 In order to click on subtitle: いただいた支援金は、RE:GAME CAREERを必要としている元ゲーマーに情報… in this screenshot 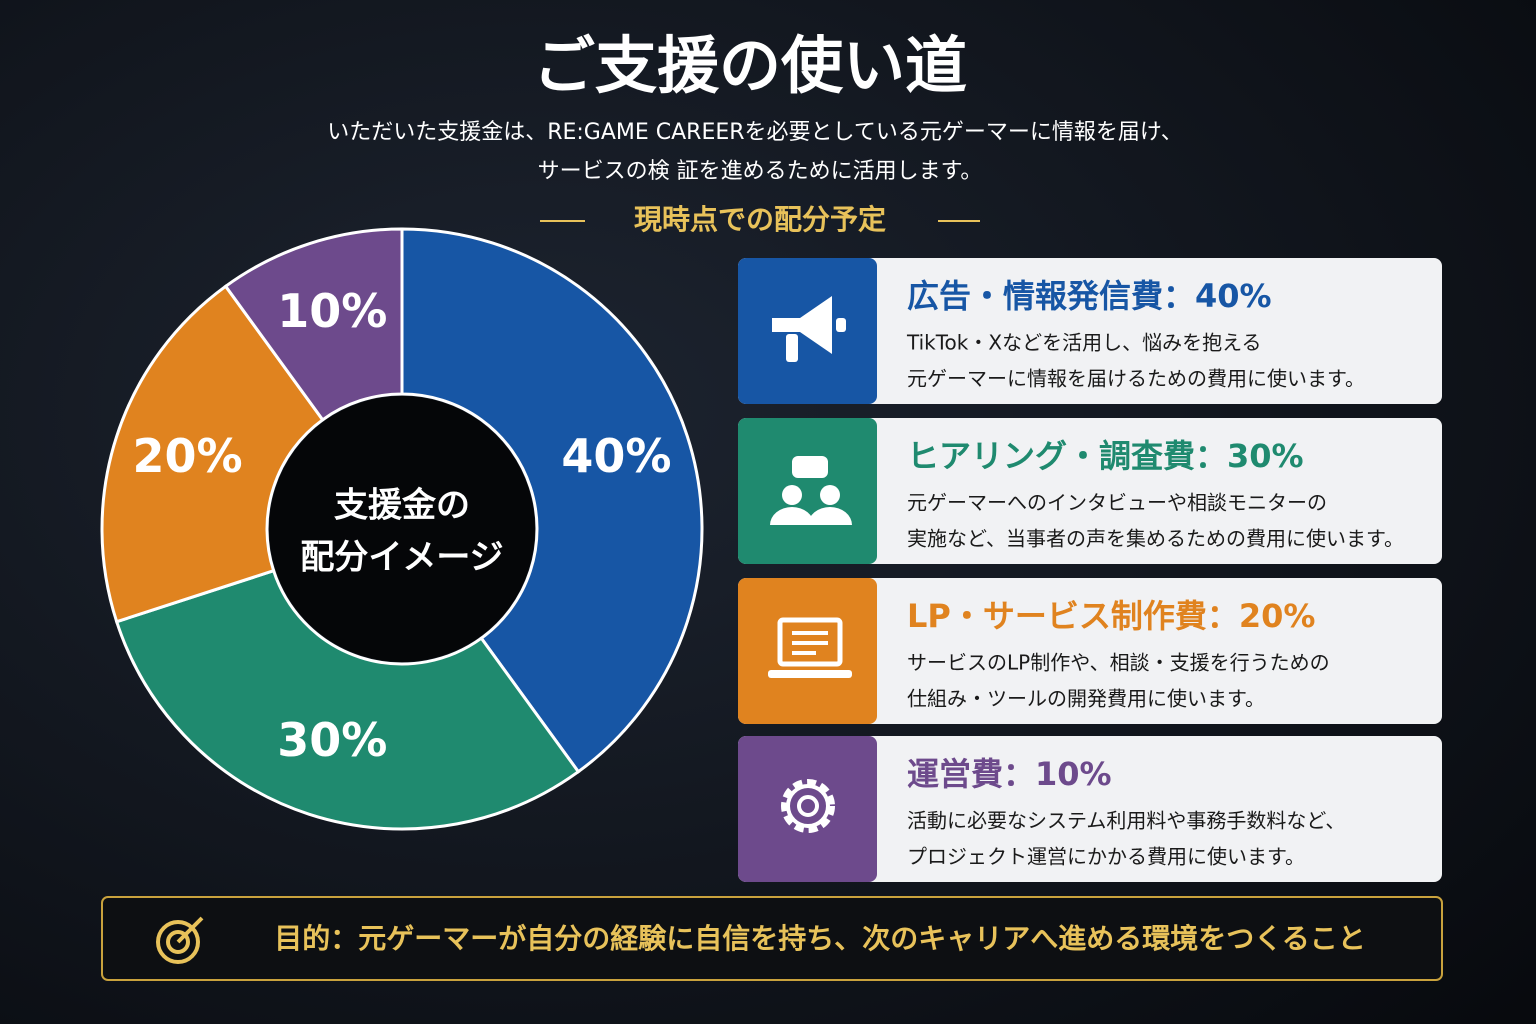, I will do `click(755, 132)`.